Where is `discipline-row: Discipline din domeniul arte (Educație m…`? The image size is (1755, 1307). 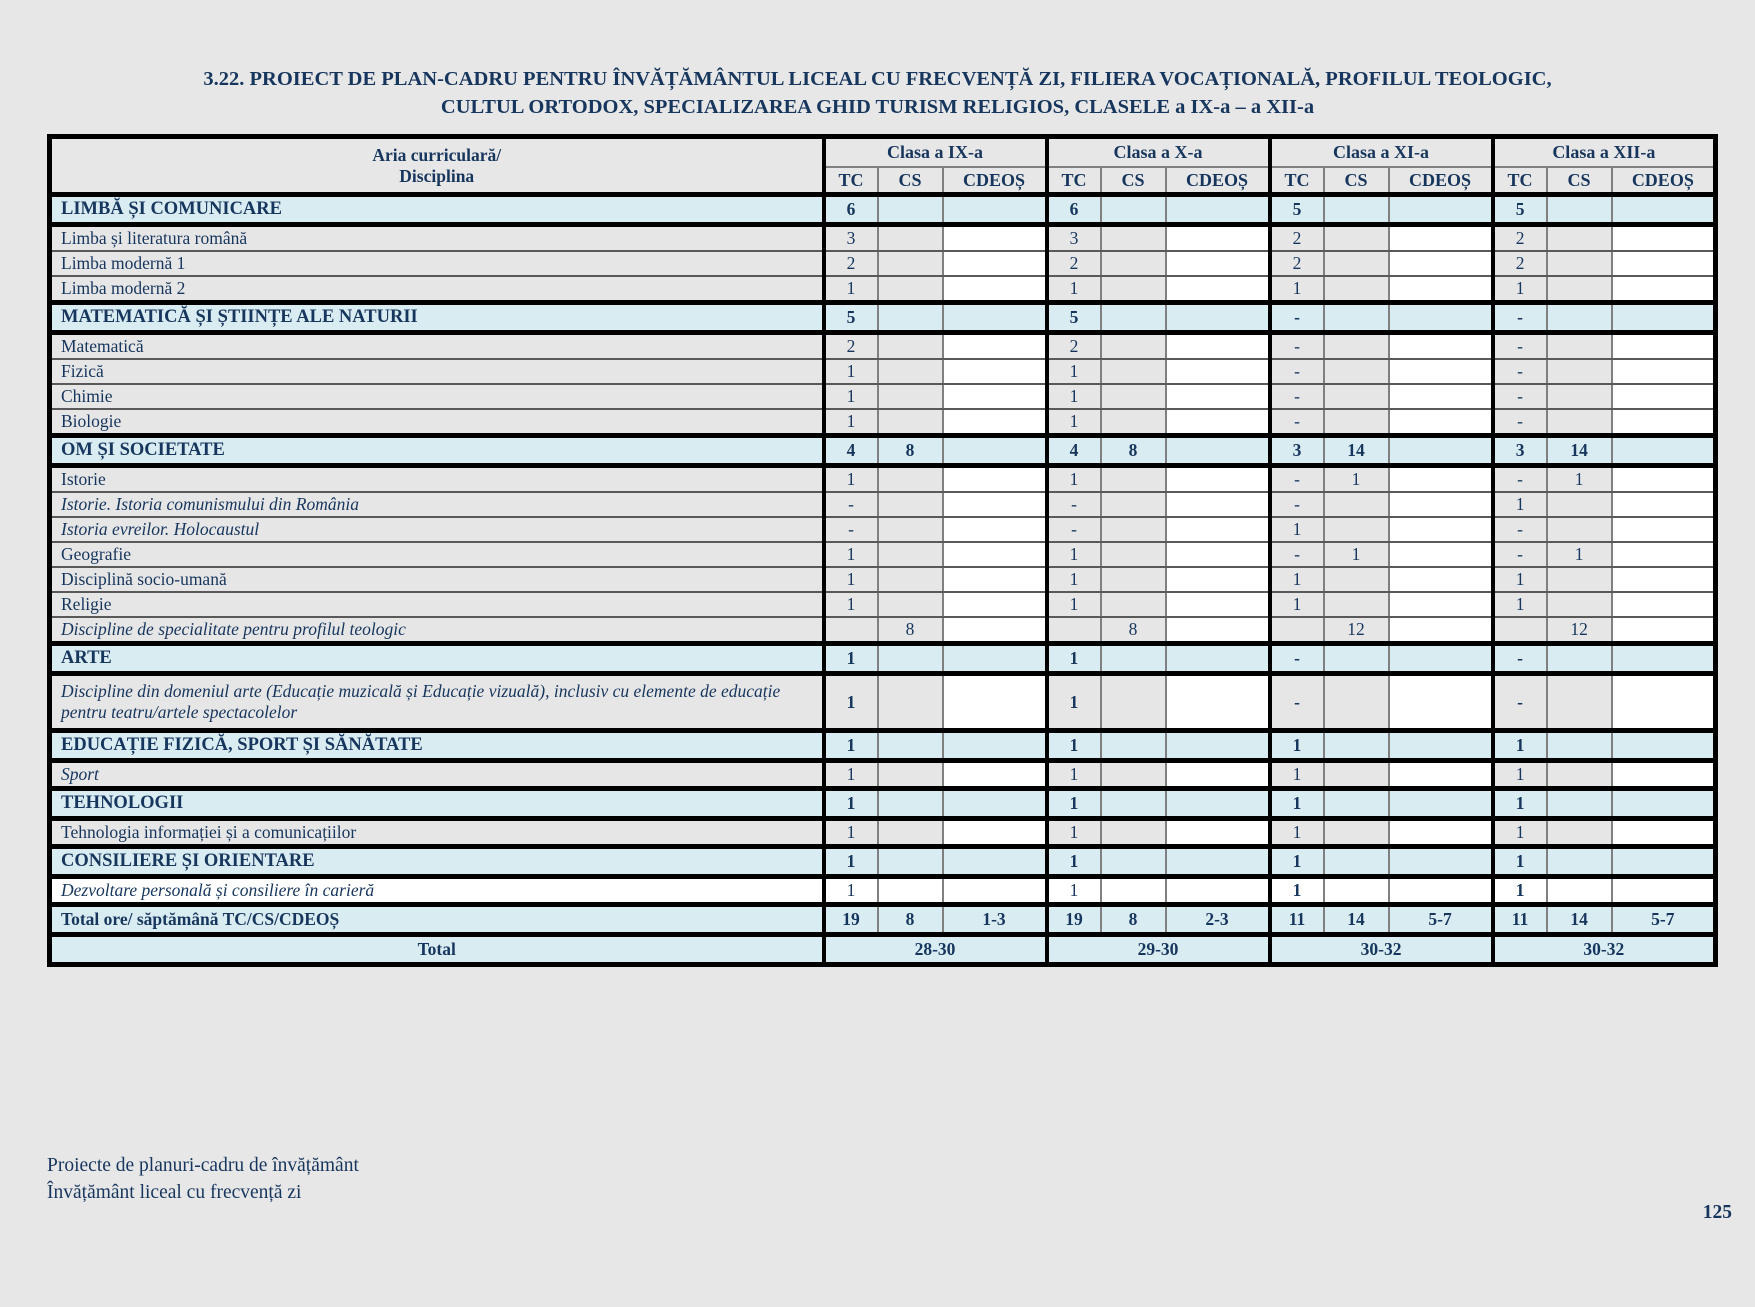
discipline-row: Discipline din domeniul arte (Educație m… is located at coordinates (882, 702).